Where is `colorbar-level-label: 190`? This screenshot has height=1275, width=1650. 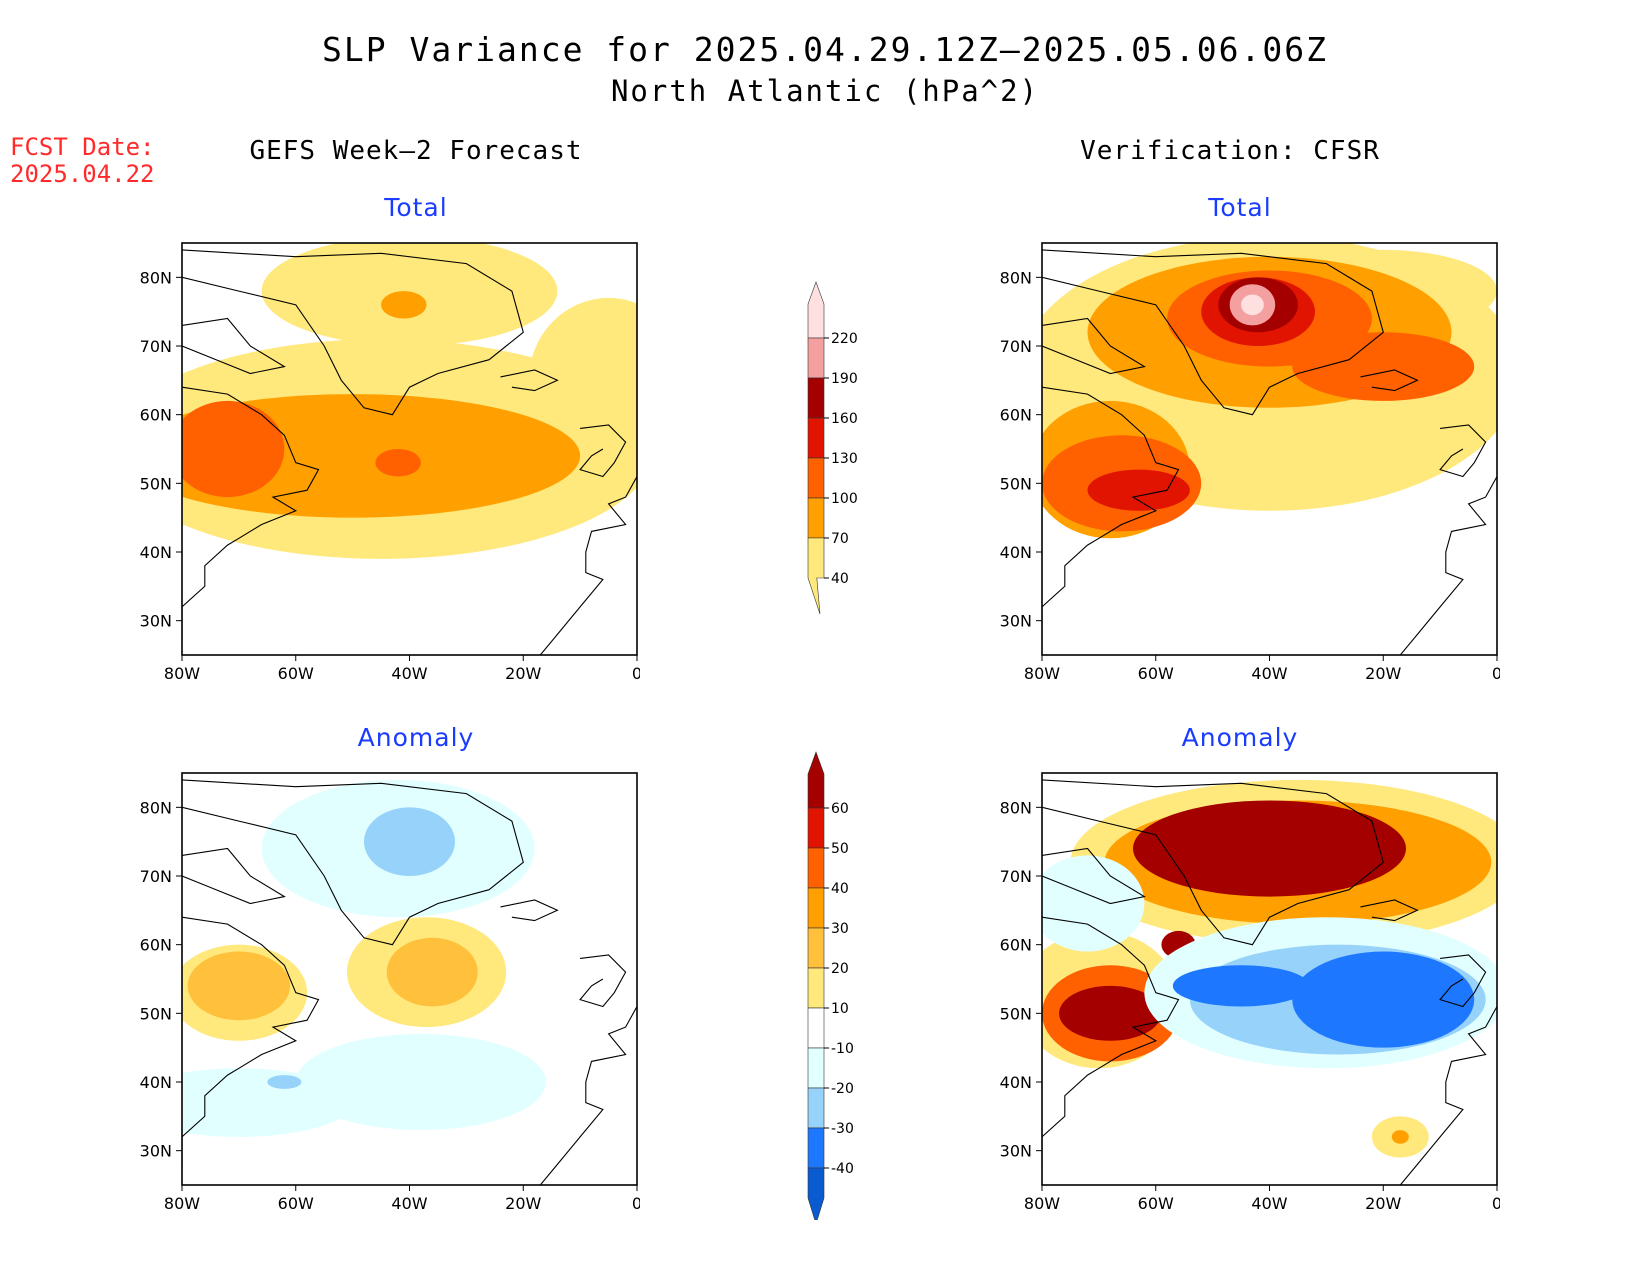
colorbar-level-label: 190 is located at coordinates (844, 379).